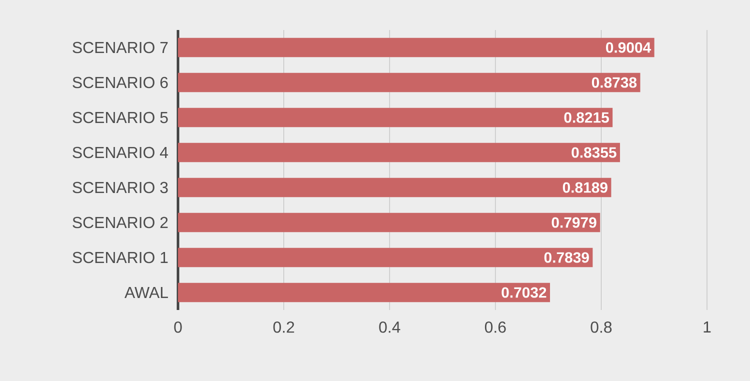 The height and width of the screenshot is (381, 750). I want to click on y-tick-label: SCENARIO 3, so click(120, 188).